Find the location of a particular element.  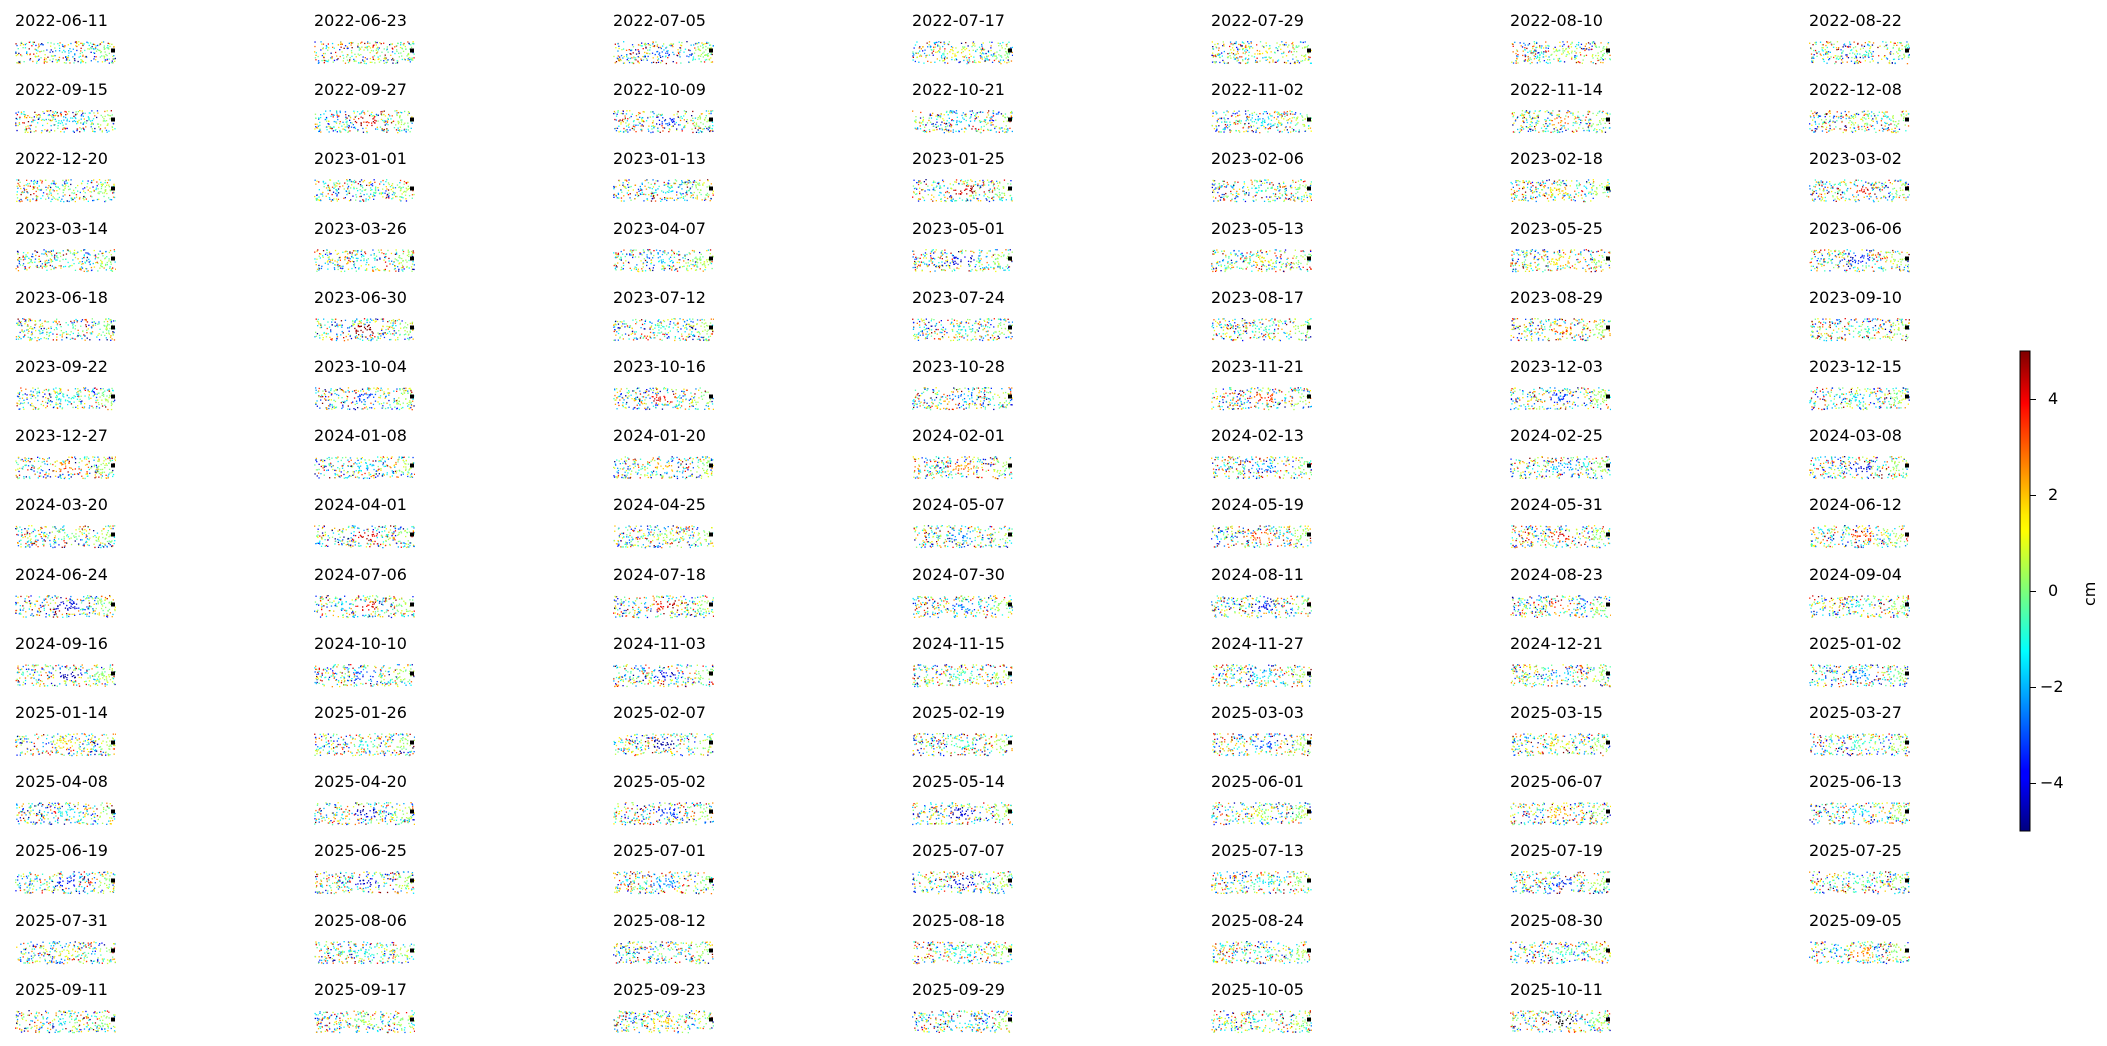

reference-point-marker is located at coordinates (1309, 119).